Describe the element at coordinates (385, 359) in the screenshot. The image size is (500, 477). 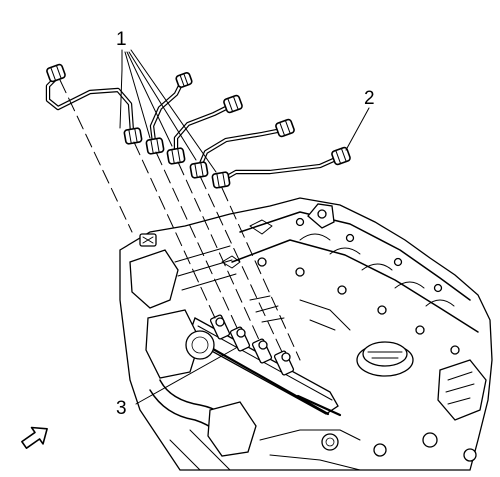
I see `oil-filler-cap` at that location.